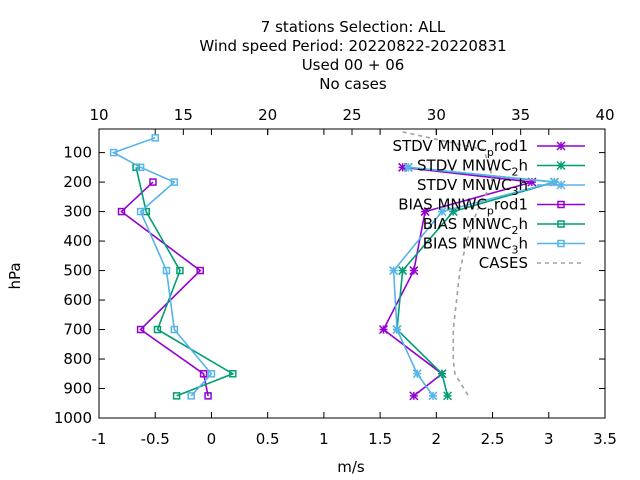 This screenshot has width=640, height=480. What do you see at coordinates (351, 115) in the screenshot?
I see `x2-tick-label: 25` at bounding box center [351, 115].